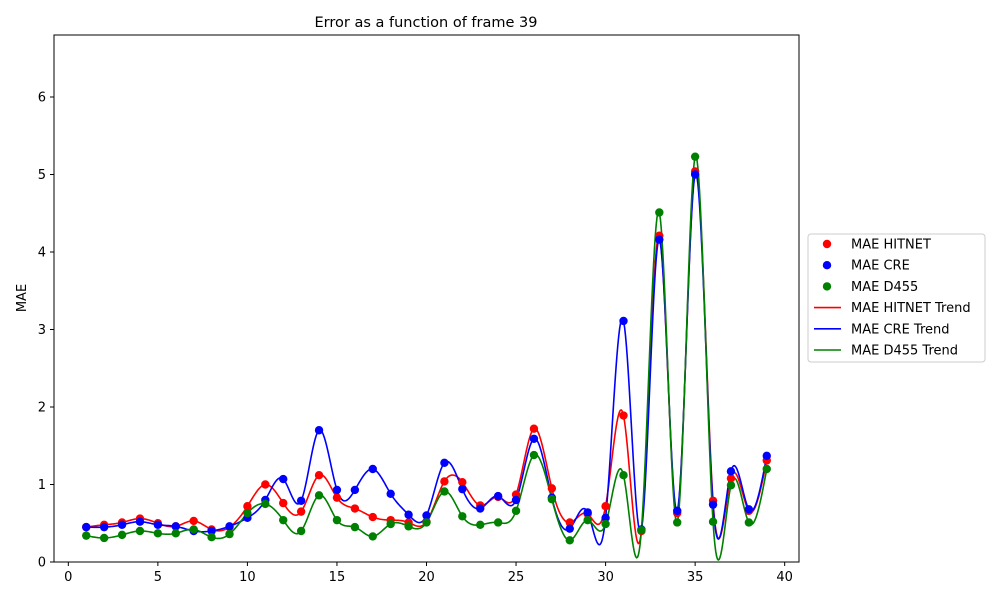  Describe the element at coordinates (42, 408) in the screenshot. I see `y-tick-label-2: 2` at that location.